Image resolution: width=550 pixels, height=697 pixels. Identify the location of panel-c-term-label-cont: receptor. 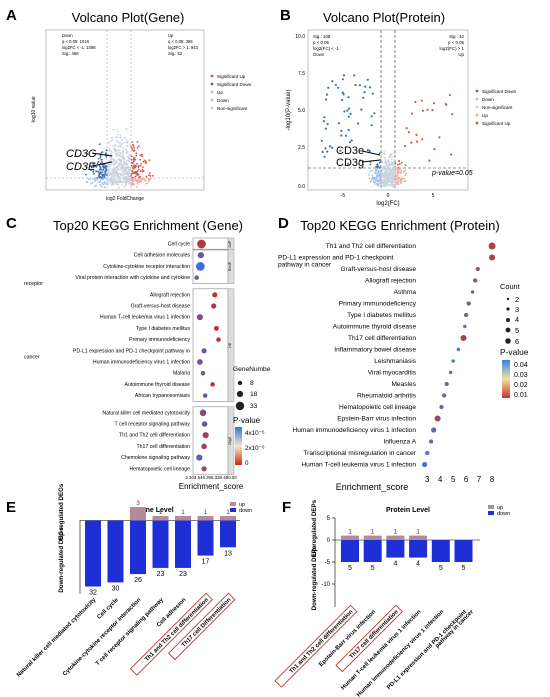
(33, 284).